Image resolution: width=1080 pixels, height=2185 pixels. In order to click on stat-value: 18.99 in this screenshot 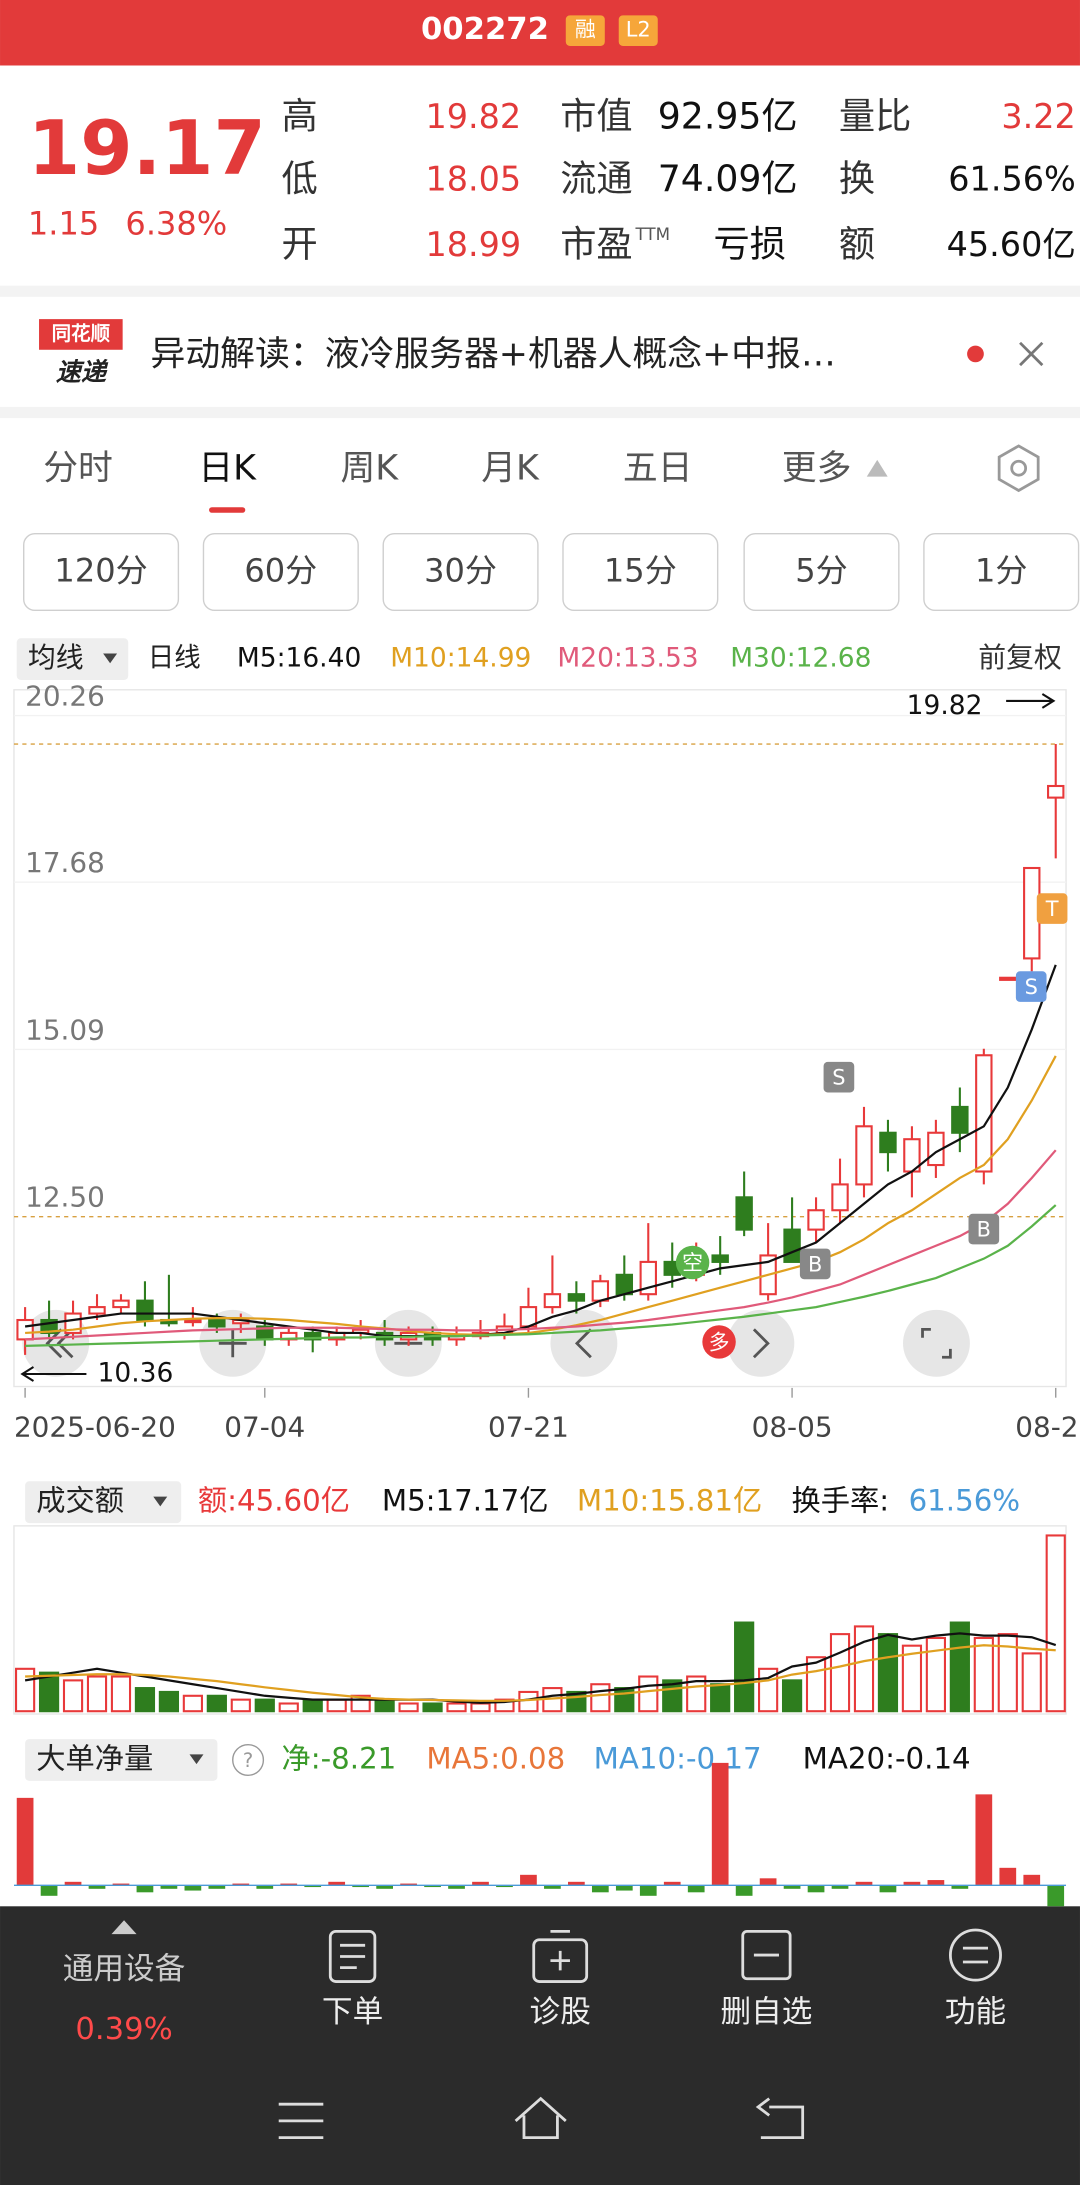, I will do `click(473, 244)`.